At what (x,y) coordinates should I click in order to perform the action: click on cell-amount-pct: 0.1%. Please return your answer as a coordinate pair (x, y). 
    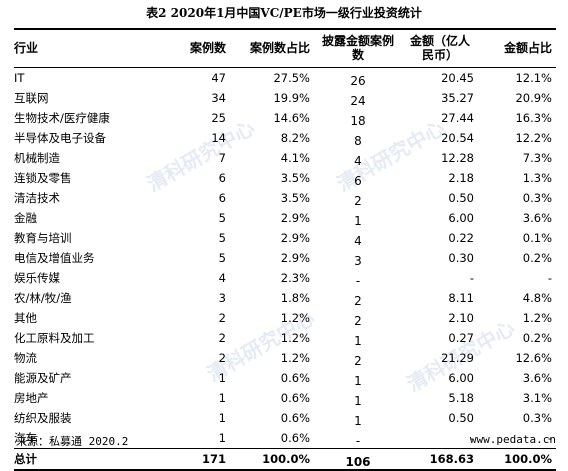
    Looking at the image, I should click on (537, 237).